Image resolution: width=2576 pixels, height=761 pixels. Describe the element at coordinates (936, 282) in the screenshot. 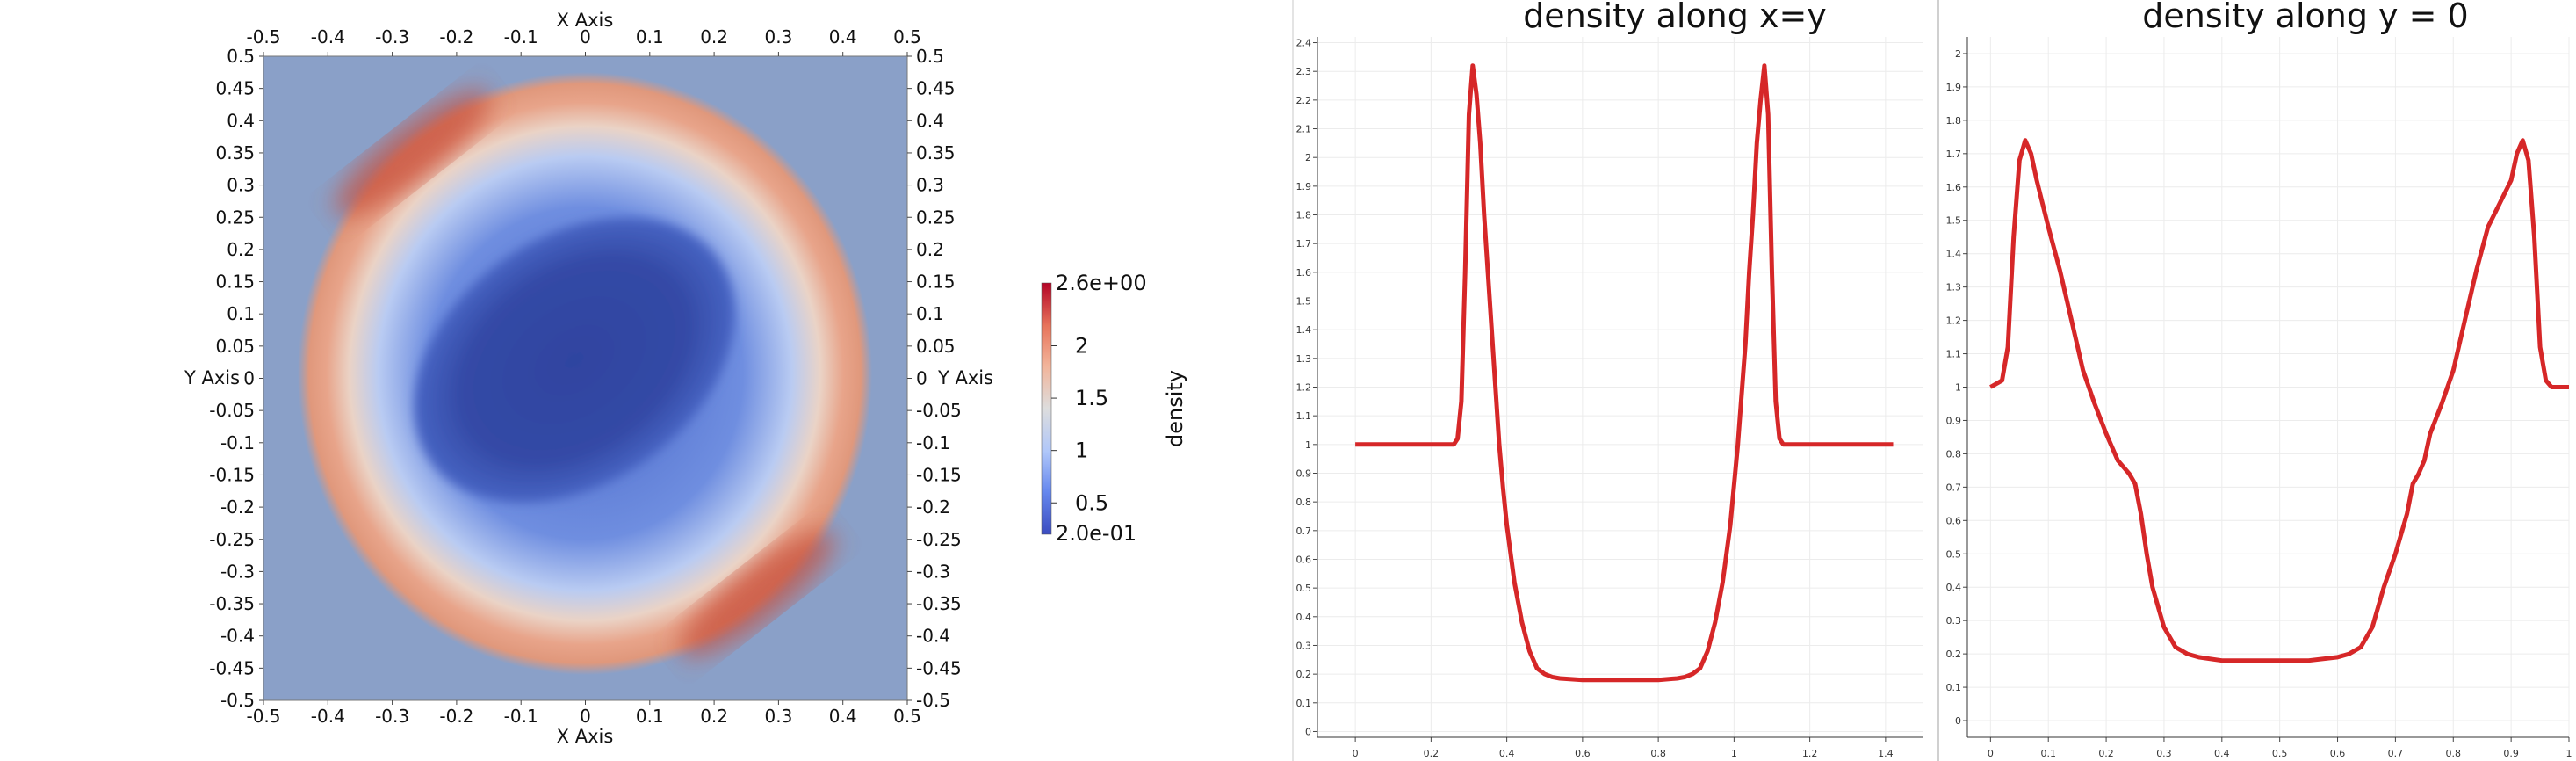

I see `heatmap-y-tick-label-right: 0.15` at that location.